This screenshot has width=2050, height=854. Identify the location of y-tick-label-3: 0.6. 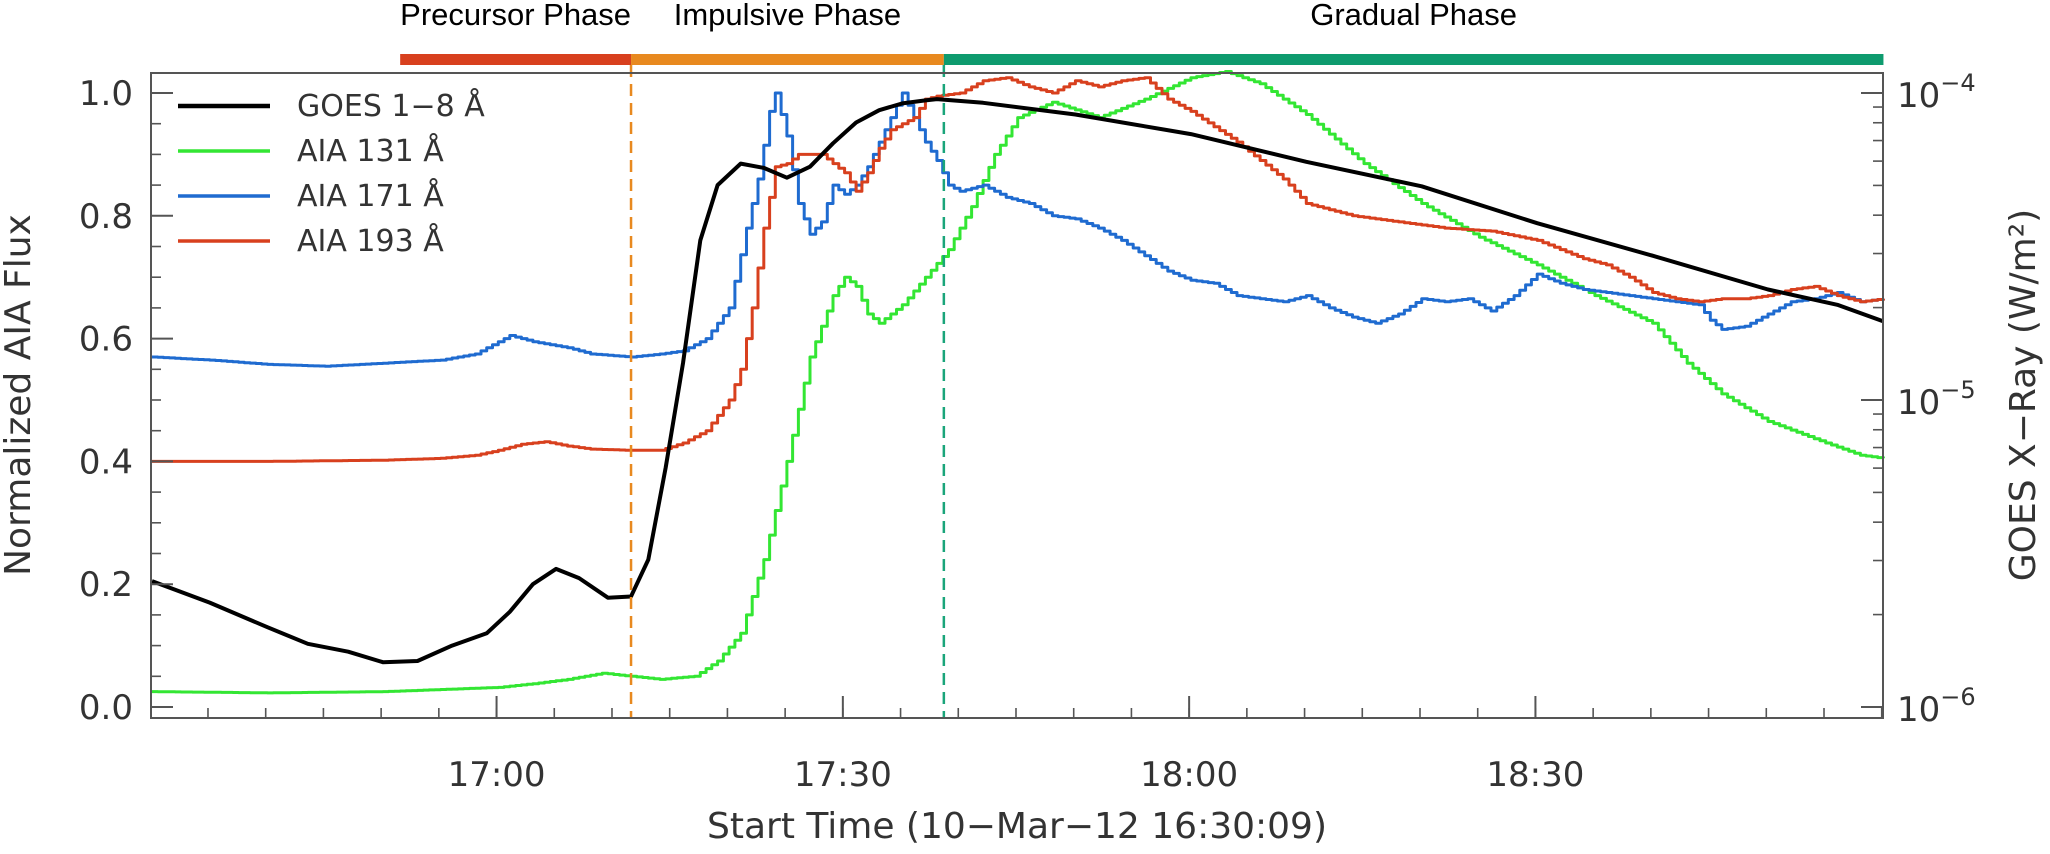
(106, 340).